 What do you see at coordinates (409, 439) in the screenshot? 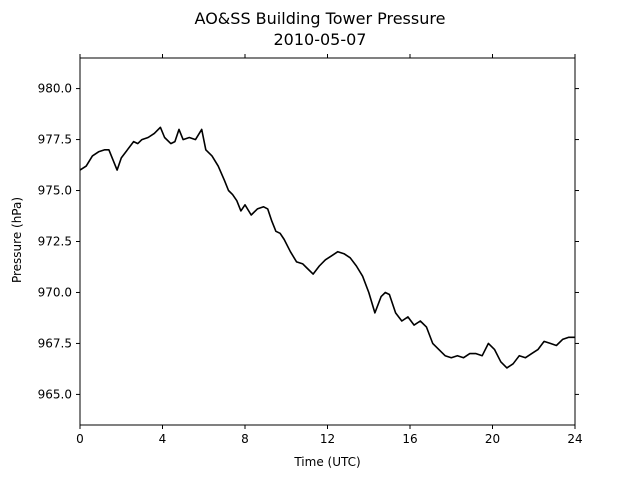
I see `x-tick-label: 16` at bounding box center [409, 439].